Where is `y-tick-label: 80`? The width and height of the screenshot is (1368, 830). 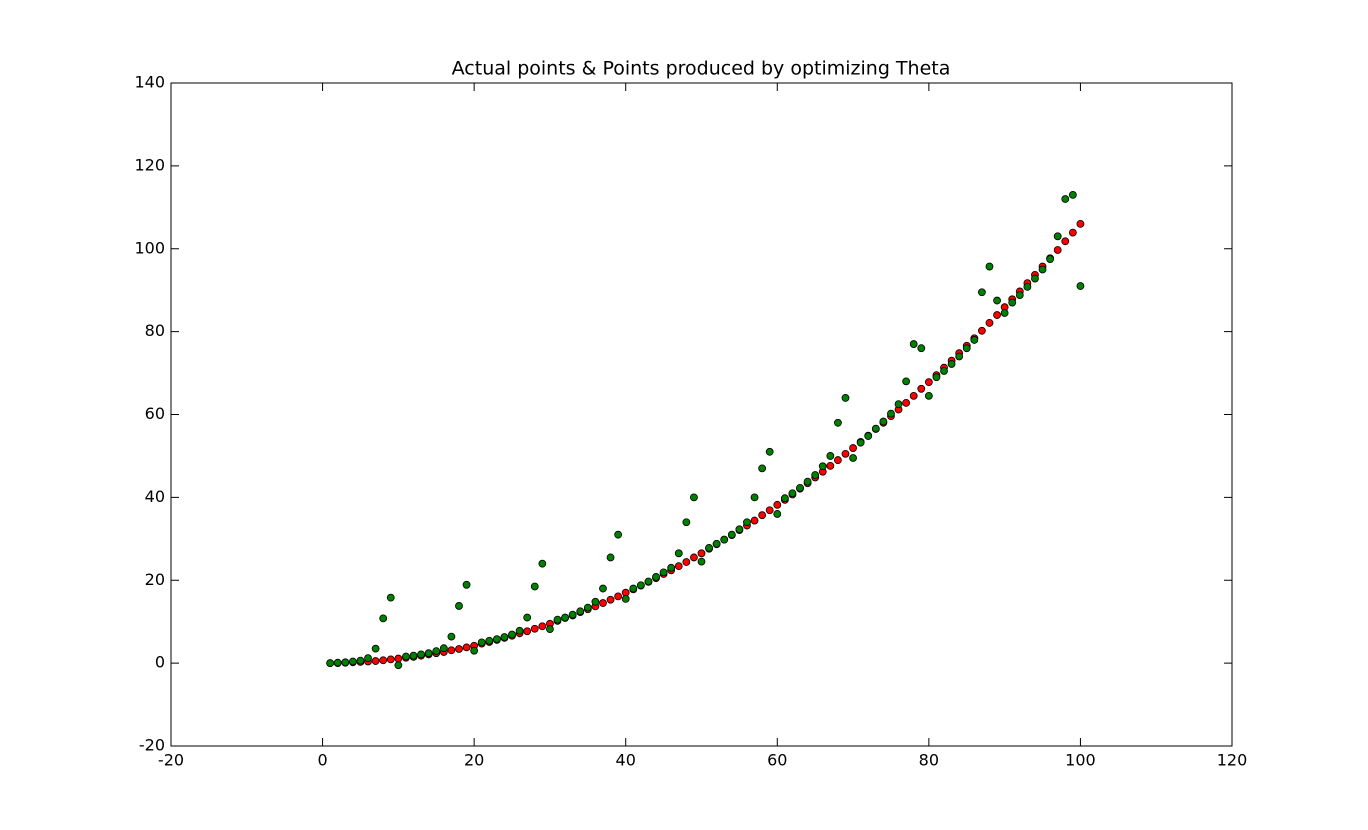 y-tick-label: 80 is located at coordinates (155, 330).